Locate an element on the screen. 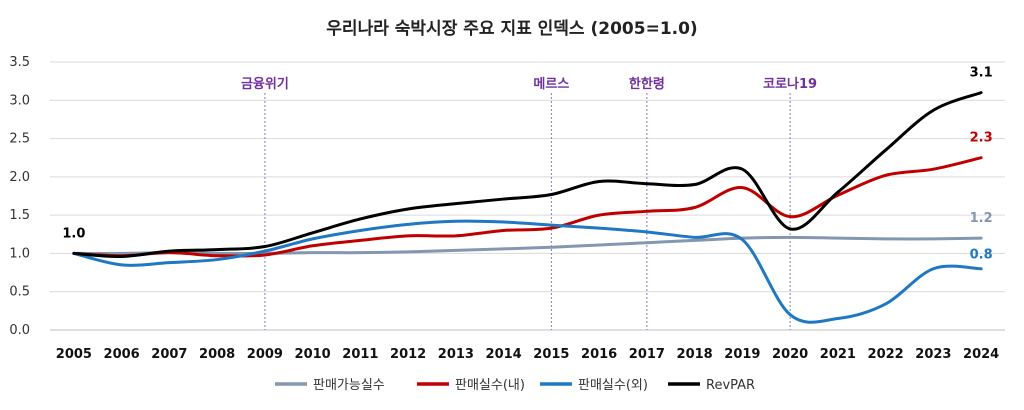  y-tick-label: 3.0 is located at coordinates (19, 100).